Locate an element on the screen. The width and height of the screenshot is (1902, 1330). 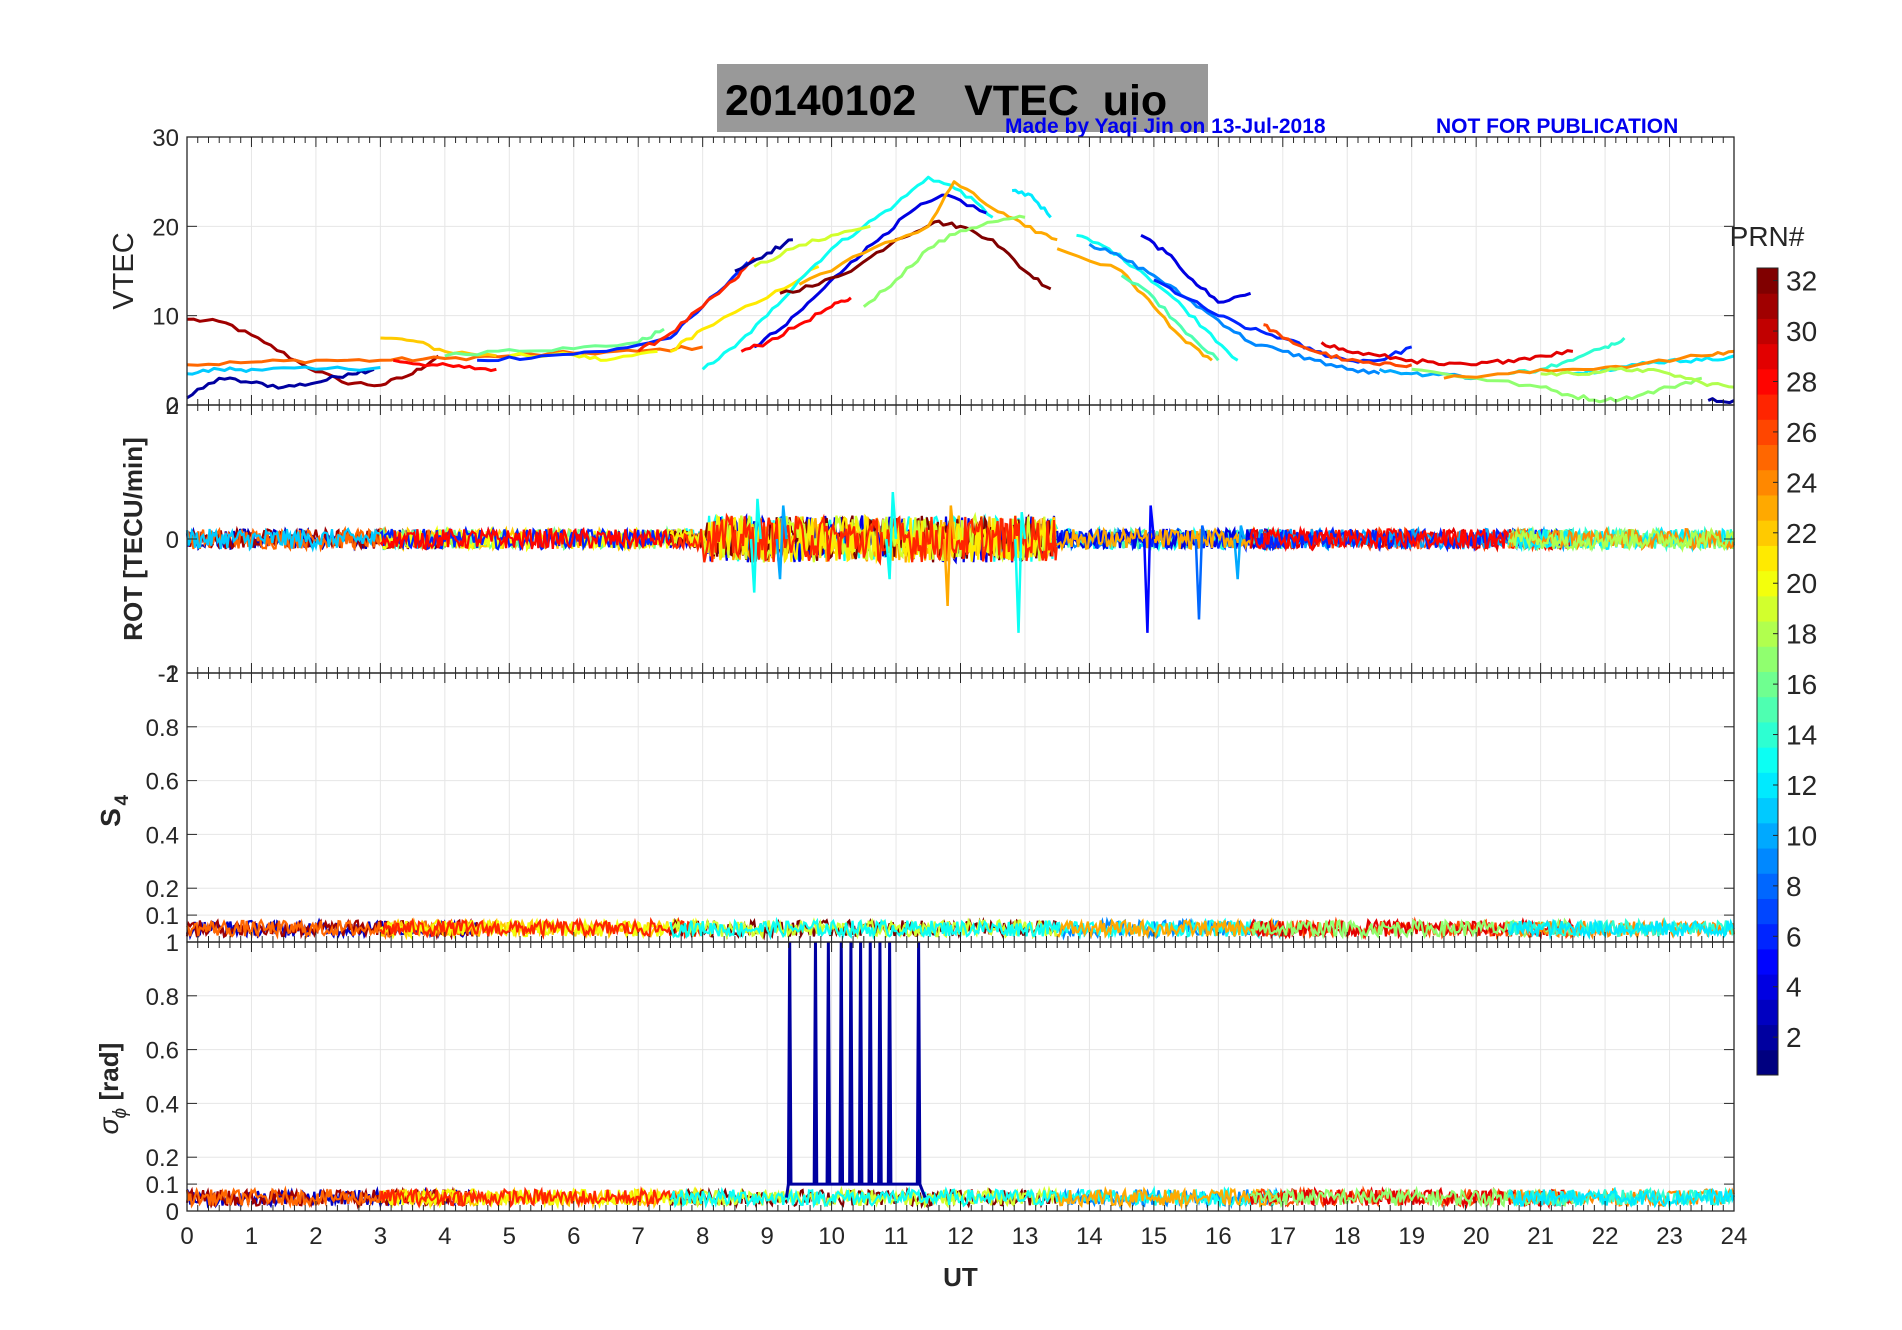
x-tick-label: 9 is located at coordinates (766, 1236).